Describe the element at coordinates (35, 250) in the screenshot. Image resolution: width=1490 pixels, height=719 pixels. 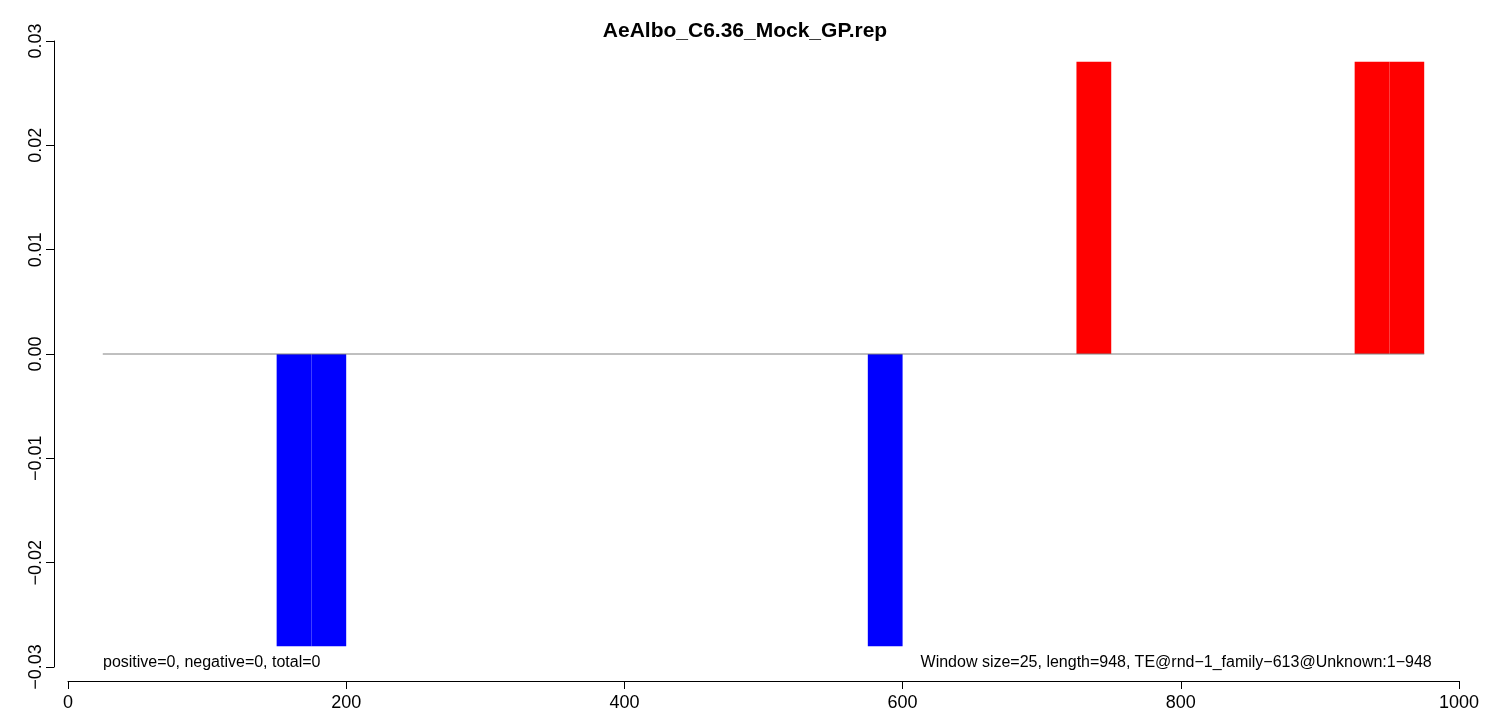
I see `y-tick-label: 0.01` at that location.